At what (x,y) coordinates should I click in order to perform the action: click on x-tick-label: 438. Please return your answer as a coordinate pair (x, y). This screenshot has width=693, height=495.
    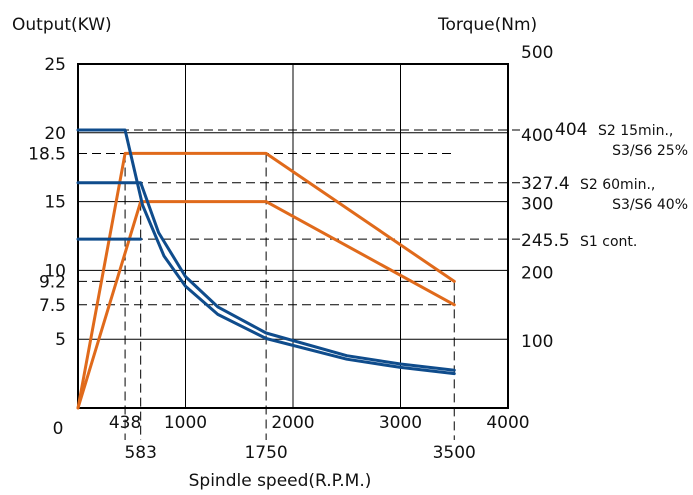
    Looking at the image, I should click on (125, 423).